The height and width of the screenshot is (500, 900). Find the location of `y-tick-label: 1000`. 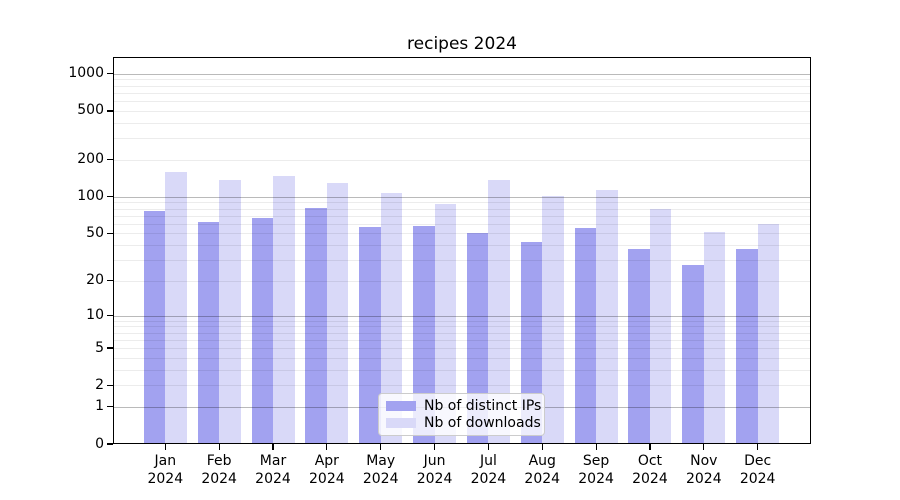

y-tick-label: 1000 is located at coordinates (86, 73).